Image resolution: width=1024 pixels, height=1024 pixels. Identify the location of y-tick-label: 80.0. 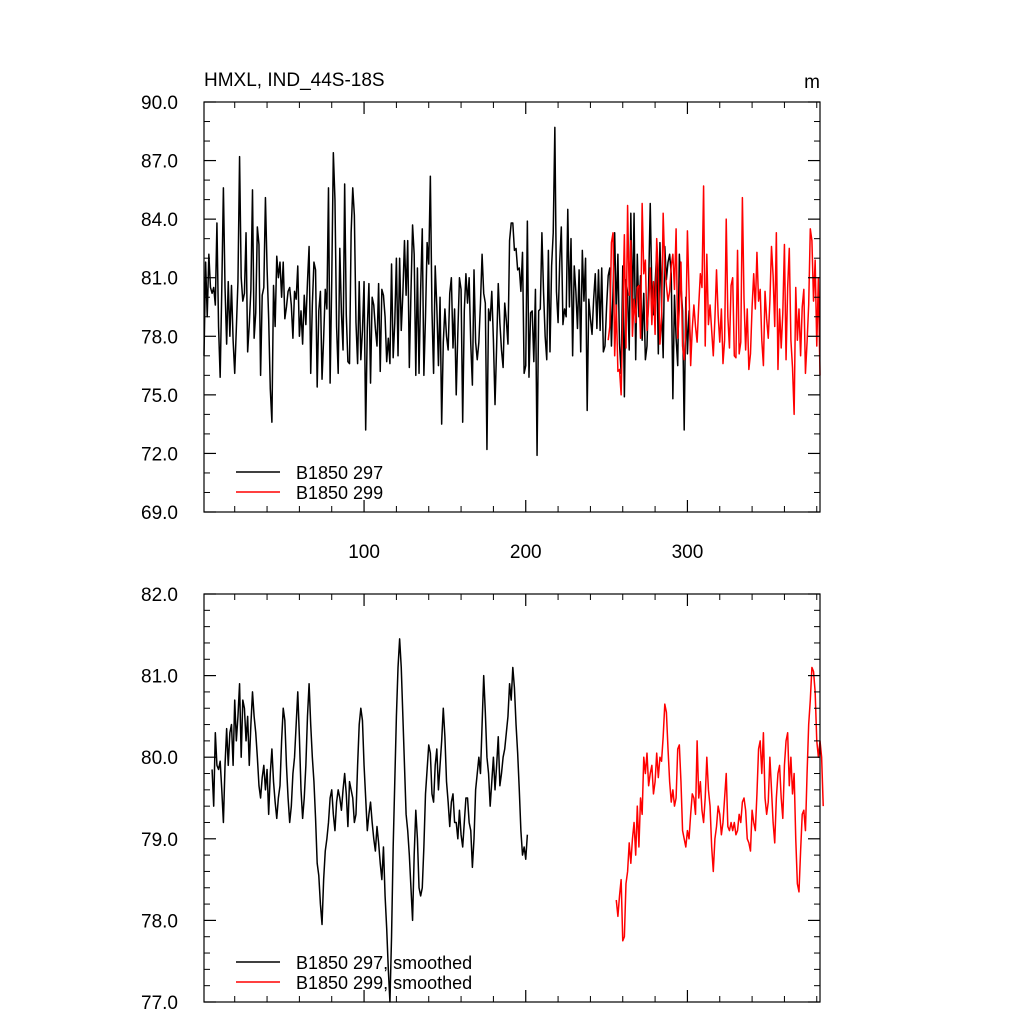
(159, 758).